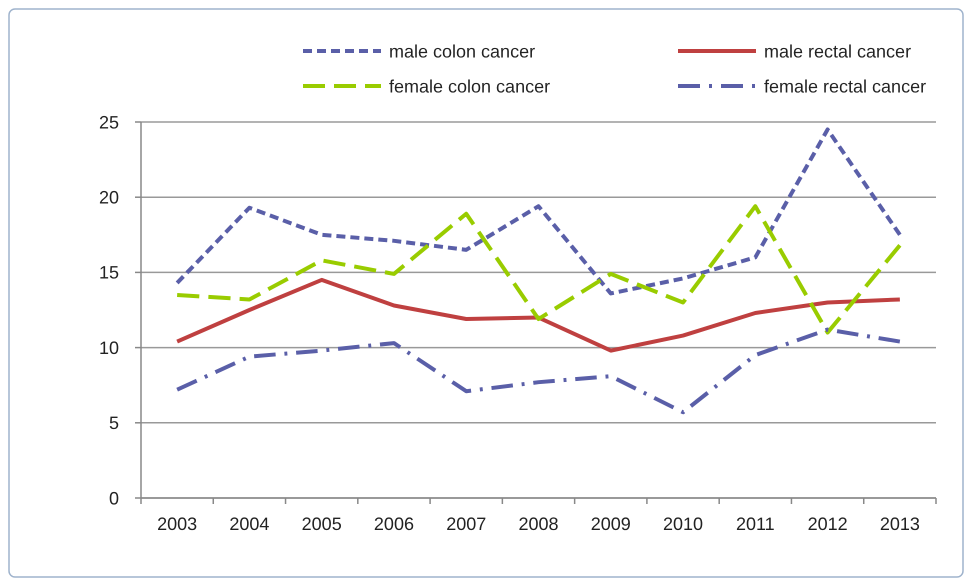  Describe the element at coordinates (900, 524) in the screenshot. I see `x-tick-label: 2013` at that location.